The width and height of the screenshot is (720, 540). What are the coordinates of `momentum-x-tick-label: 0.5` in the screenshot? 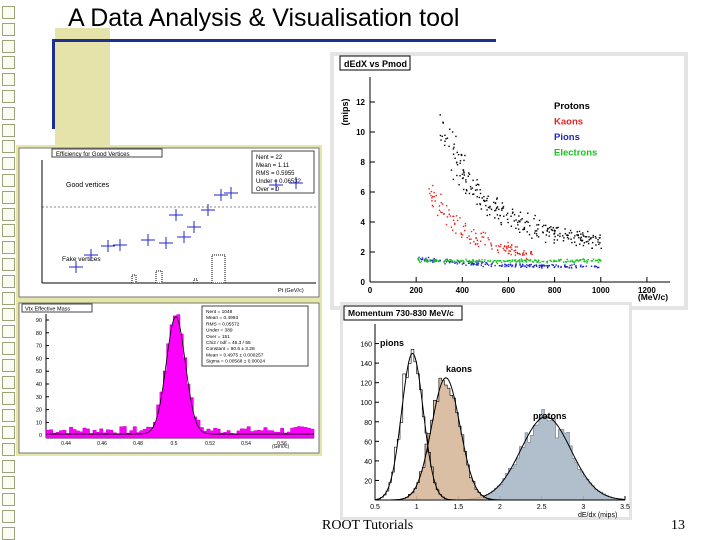 It's located at (375, 507).